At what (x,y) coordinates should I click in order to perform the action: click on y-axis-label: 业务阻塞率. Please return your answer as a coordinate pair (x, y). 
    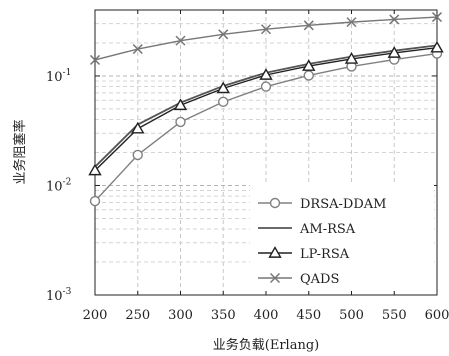
    Looking at the image, I should click on (20, 151).